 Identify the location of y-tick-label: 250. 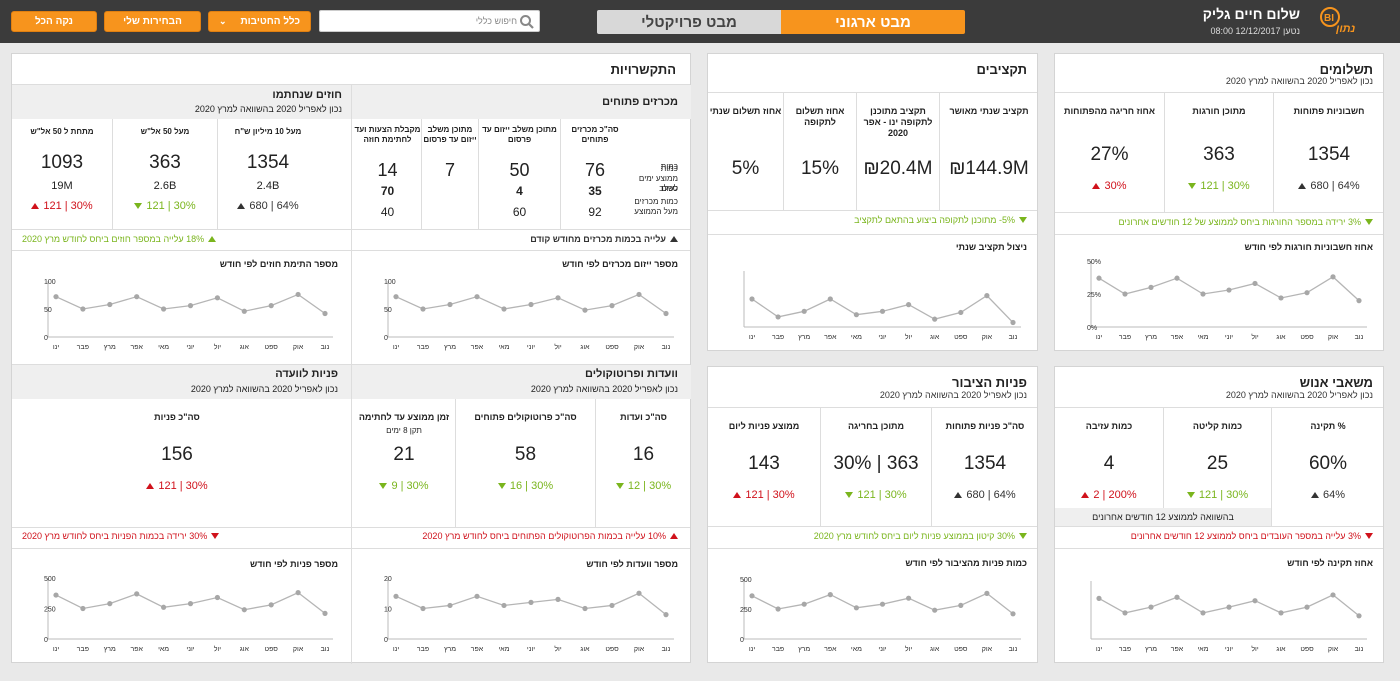
(746, 610).